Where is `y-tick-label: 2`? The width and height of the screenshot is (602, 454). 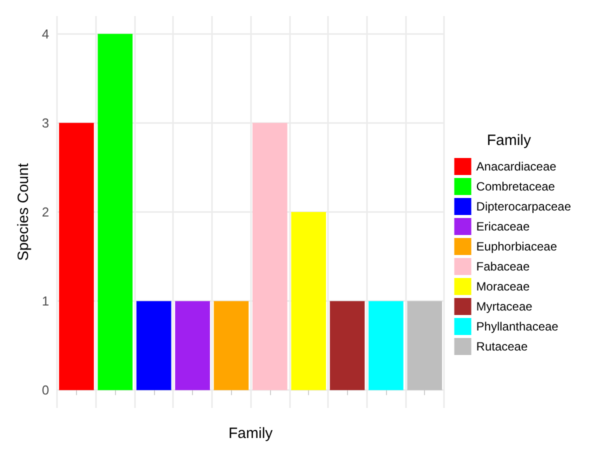
y-tick-label: 2 is located at coordinates (46, 212).